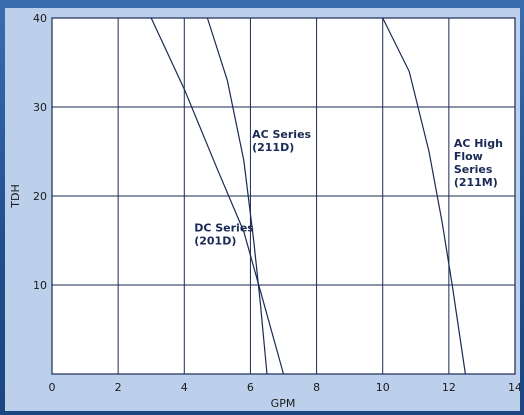 This screenshot has height=415, width=524. Describe the element at coordinates (224, 228) in the screenshot. I see `series-label: DC Series` at that location.